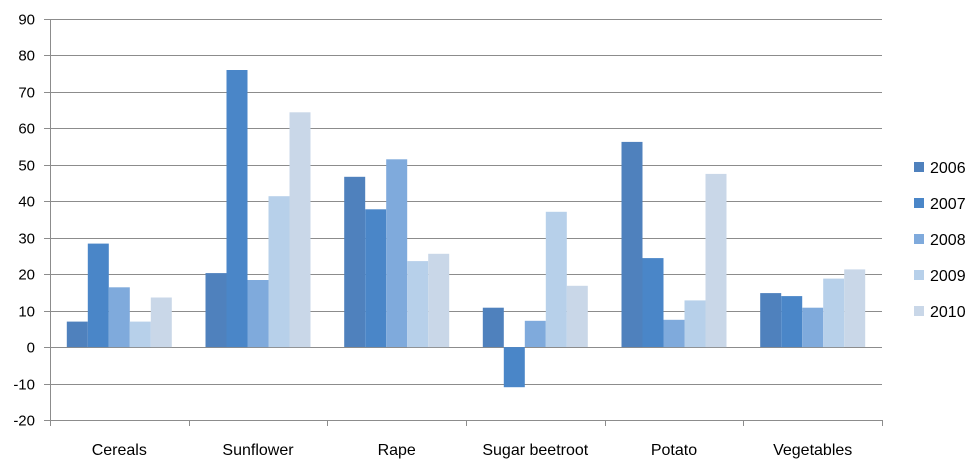  What do you see at coordinates (26, 93) in the screenshot?
I see `y-tick-label: 70` at bounding box center [26, 93].